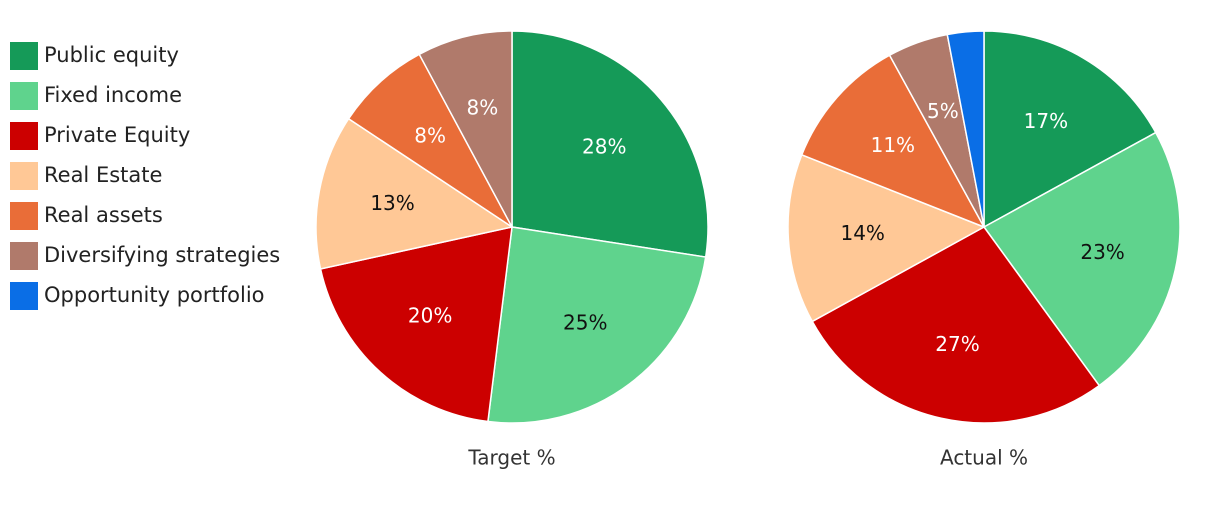  What do you see at coordinates (862, 233) in the screenshot?
I see `slice-label: 14%` at bounding box center [862, 233].